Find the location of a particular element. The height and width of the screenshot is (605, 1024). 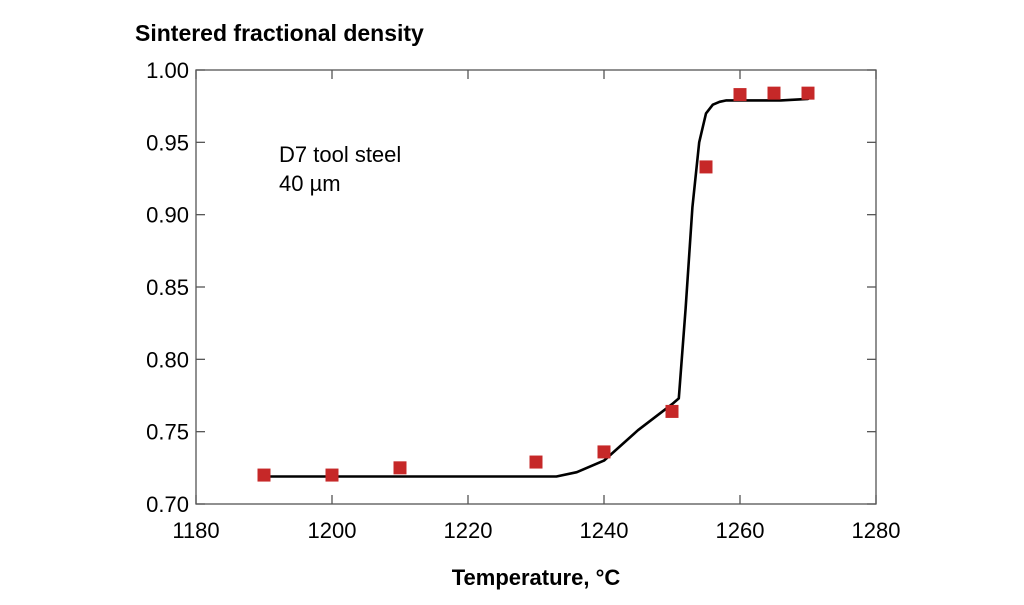

y-tick-label: 0.95 is located at coordinates (167, 142).